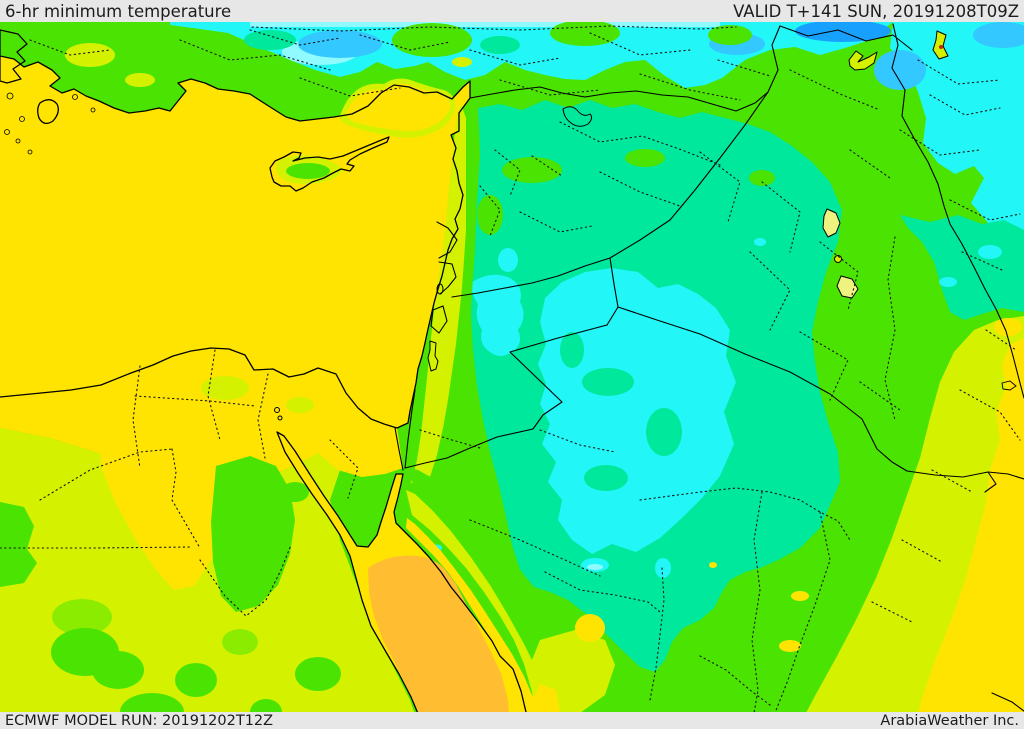 The image size is (1024, 729). Describe the element at coordinates (438, 633) in the screenshot. I see `red-sea-warm-core` at that location.